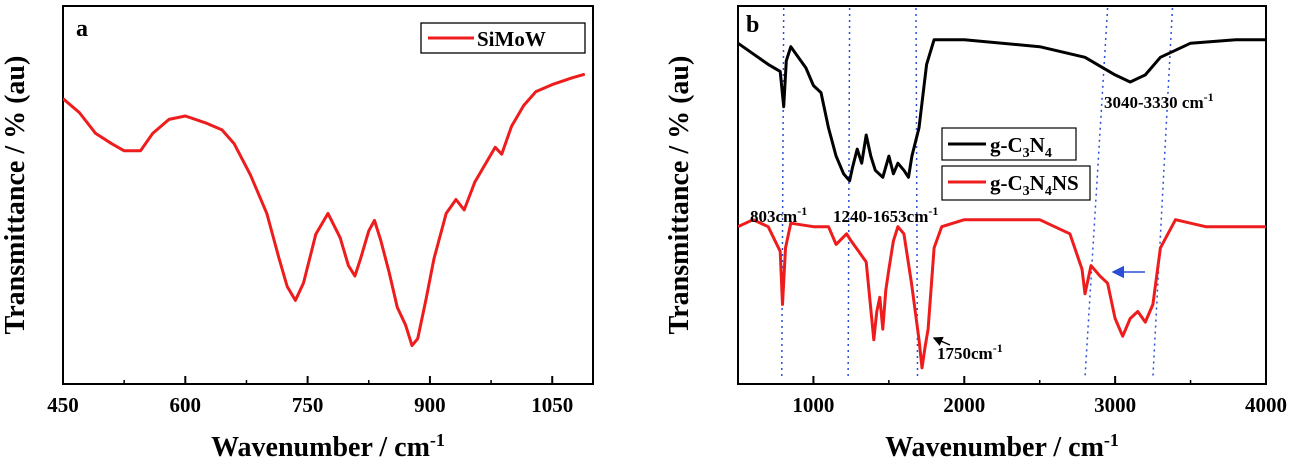  I want to click on panel-a-x-axis-label: Wavenumber / cm-1, so click(328, 446).